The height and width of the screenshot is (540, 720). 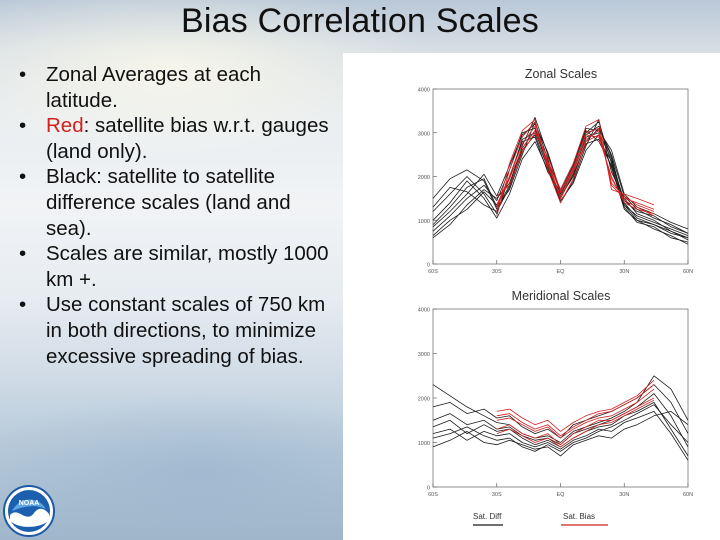 What do you see at coordinates (579, 516) in the screenshot?
I see `legend-label-sat-bias: Sat. Bias` at bounding box center [579, 516].